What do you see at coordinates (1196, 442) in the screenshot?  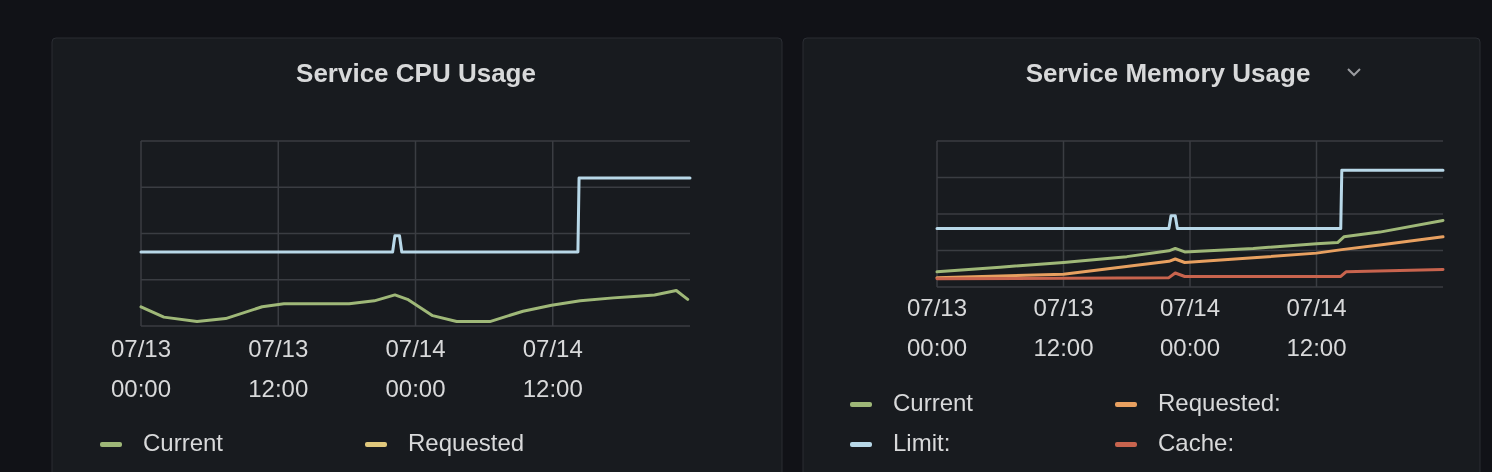 I see `legend-label: Cache:` at bounding box center [1196, 442].